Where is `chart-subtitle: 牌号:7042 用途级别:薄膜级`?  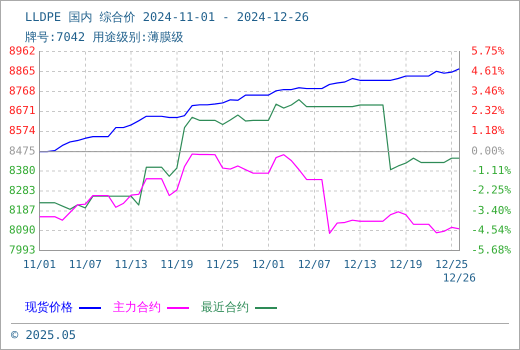 chart-subtitle: 牌号:7042 用途级别:薄膜级 is located at coordinates (104, 37).